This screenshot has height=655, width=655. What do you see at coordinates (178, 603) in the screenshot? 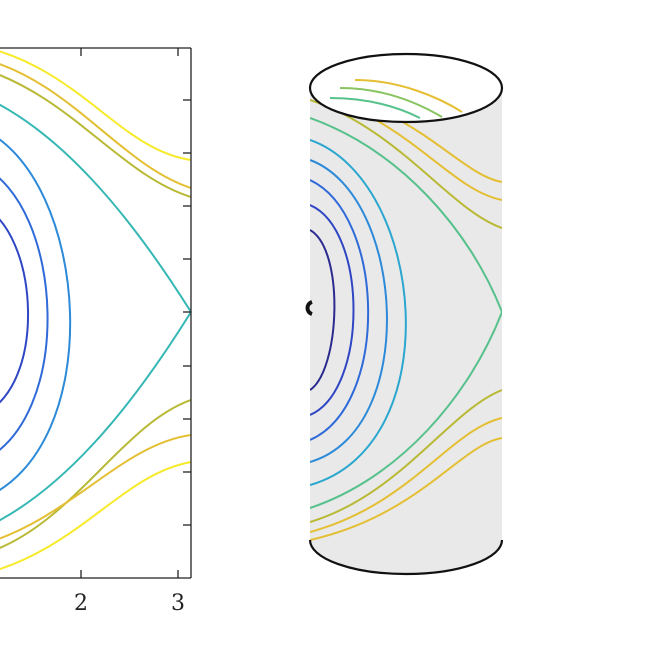
I see `x-tick-label-3: 3` at bounding box center [178, 603].